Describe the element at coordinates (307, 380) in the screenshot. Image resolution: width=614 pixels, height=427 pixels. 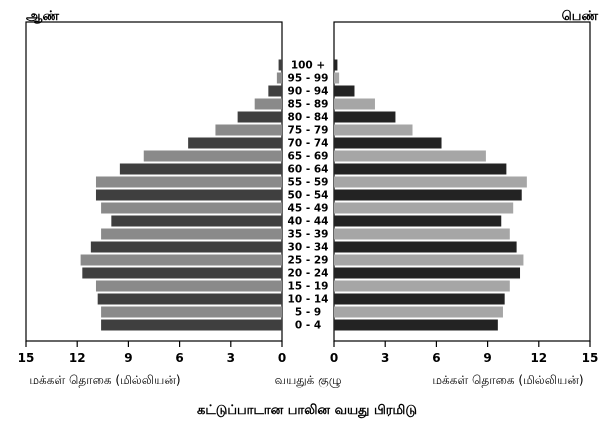
I see `center-axis-title: வயதுக் குழு` at that location.